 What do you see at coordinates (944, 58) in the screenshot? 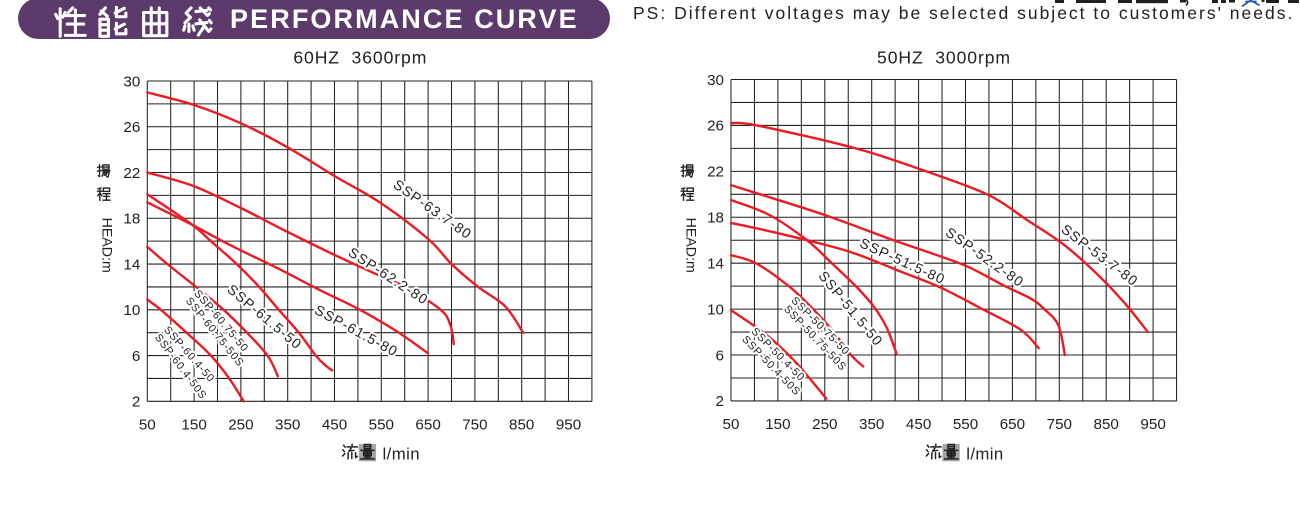
I see `svg-text: 50HZ 3000rpm` at bounding box center [944, 58].